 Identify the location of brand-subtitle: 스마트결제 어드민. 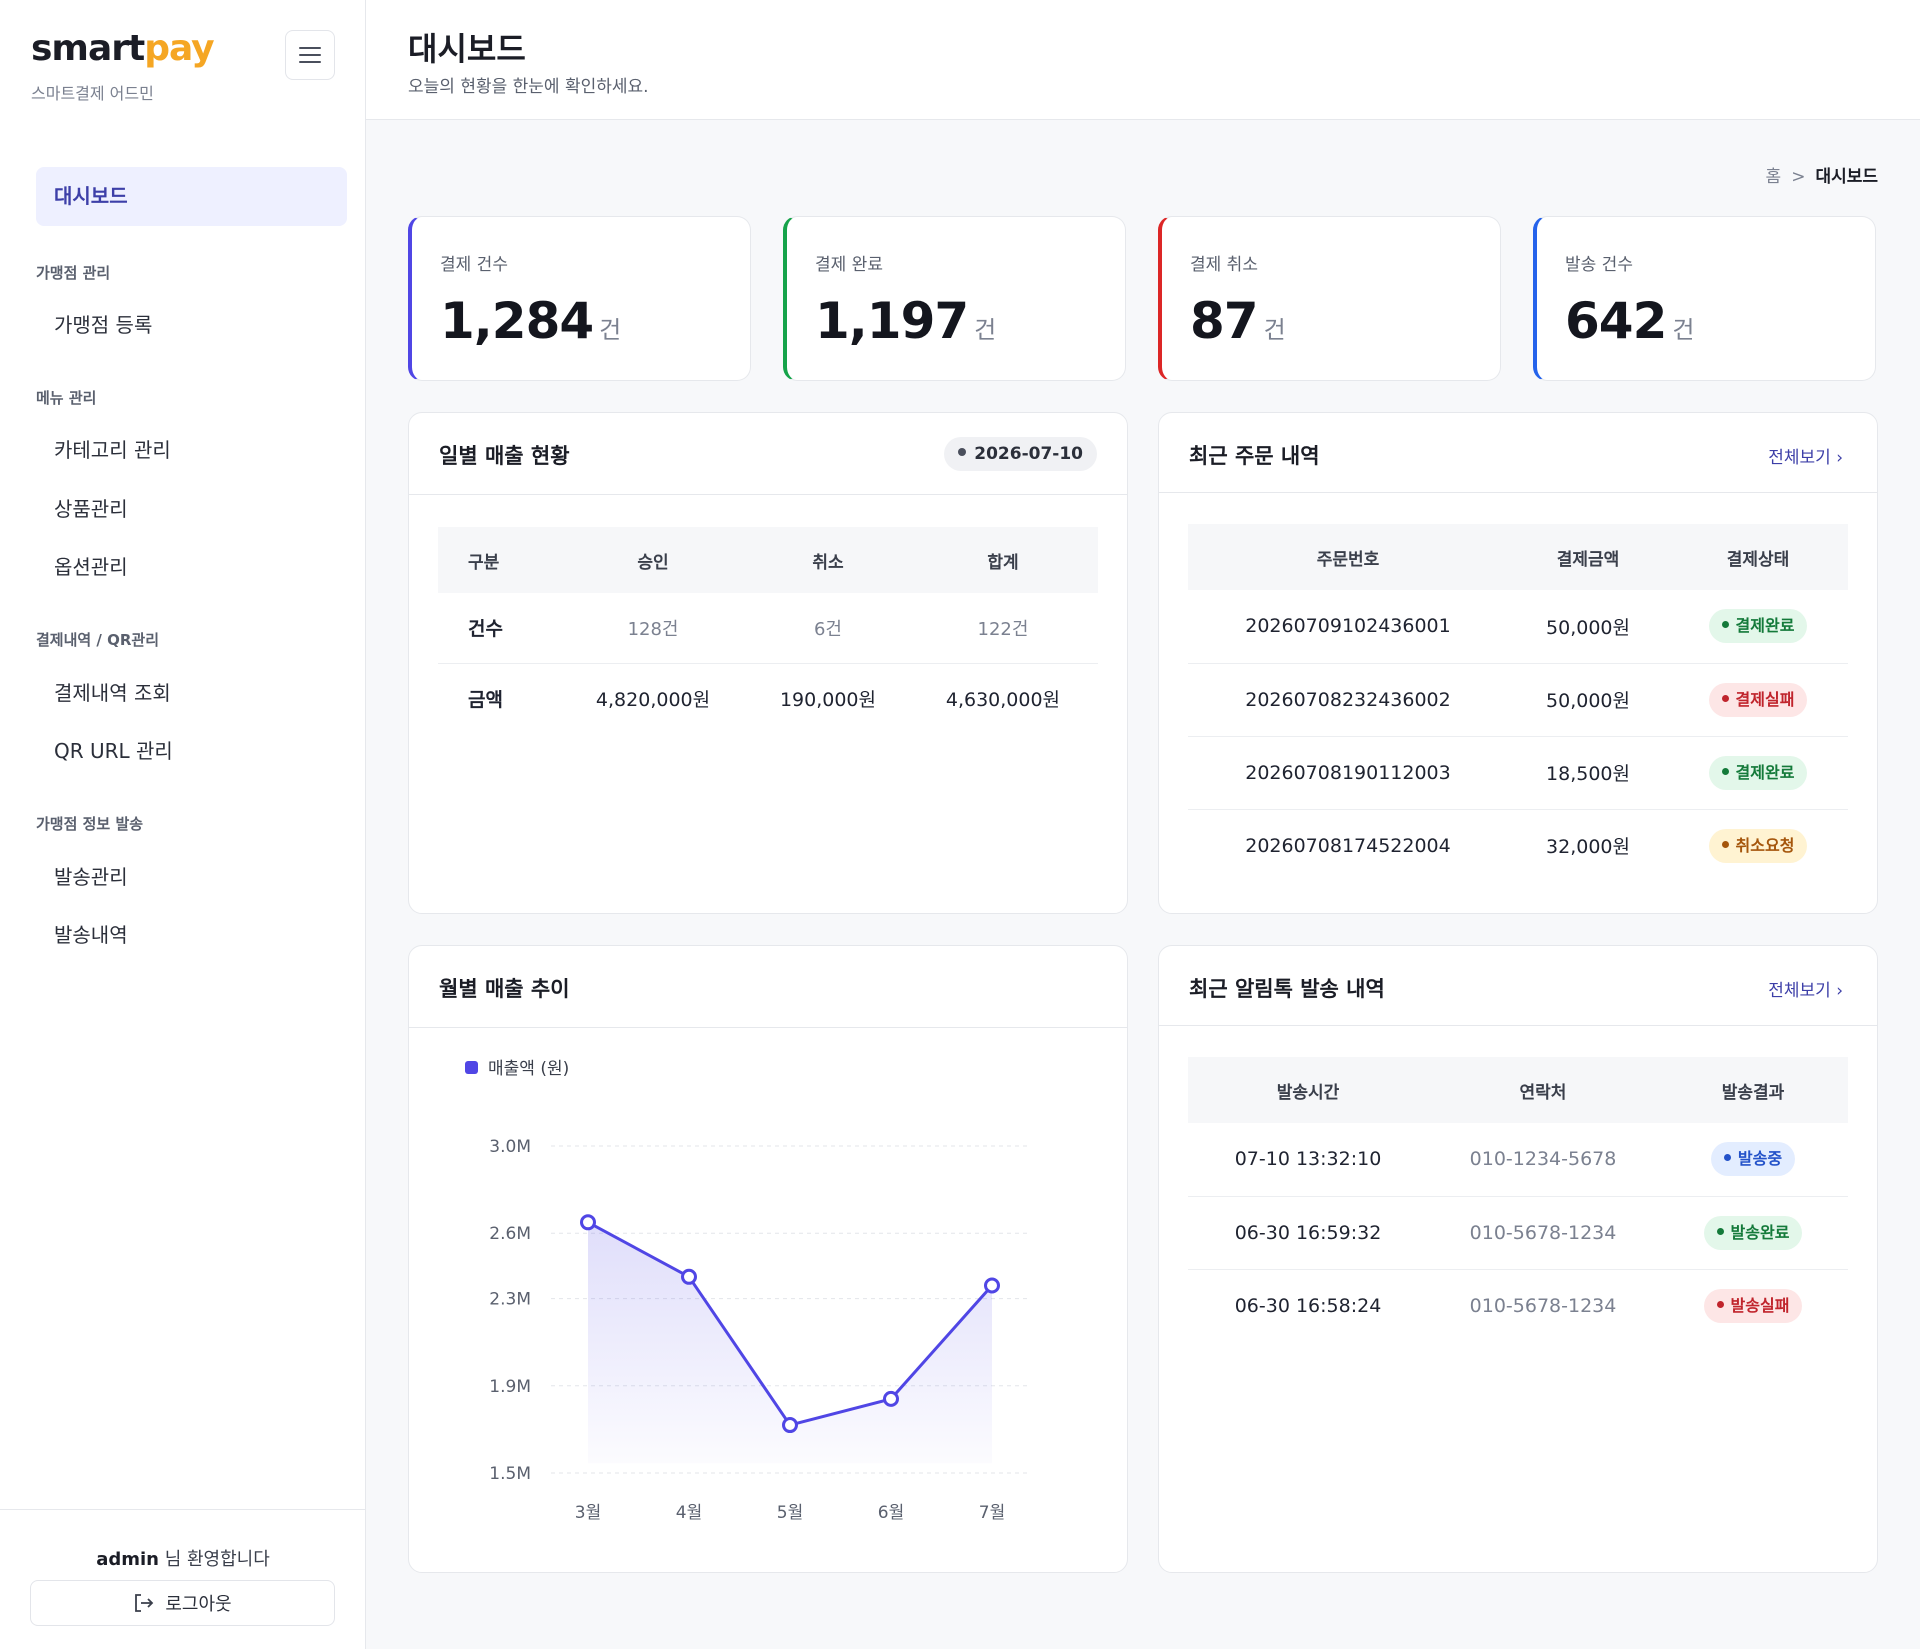
(92, 93).